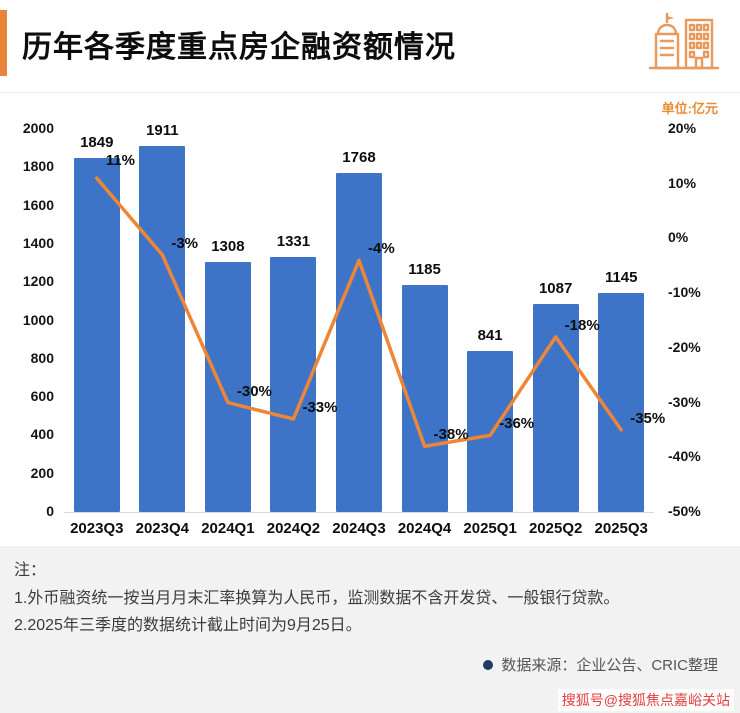 The height and width of the screenshot is (713, 740). What do you see at coordinates (682, 128) in the screenshot?
I see `right-axis-tick-label: 20%` at bounding box center [682, 128].